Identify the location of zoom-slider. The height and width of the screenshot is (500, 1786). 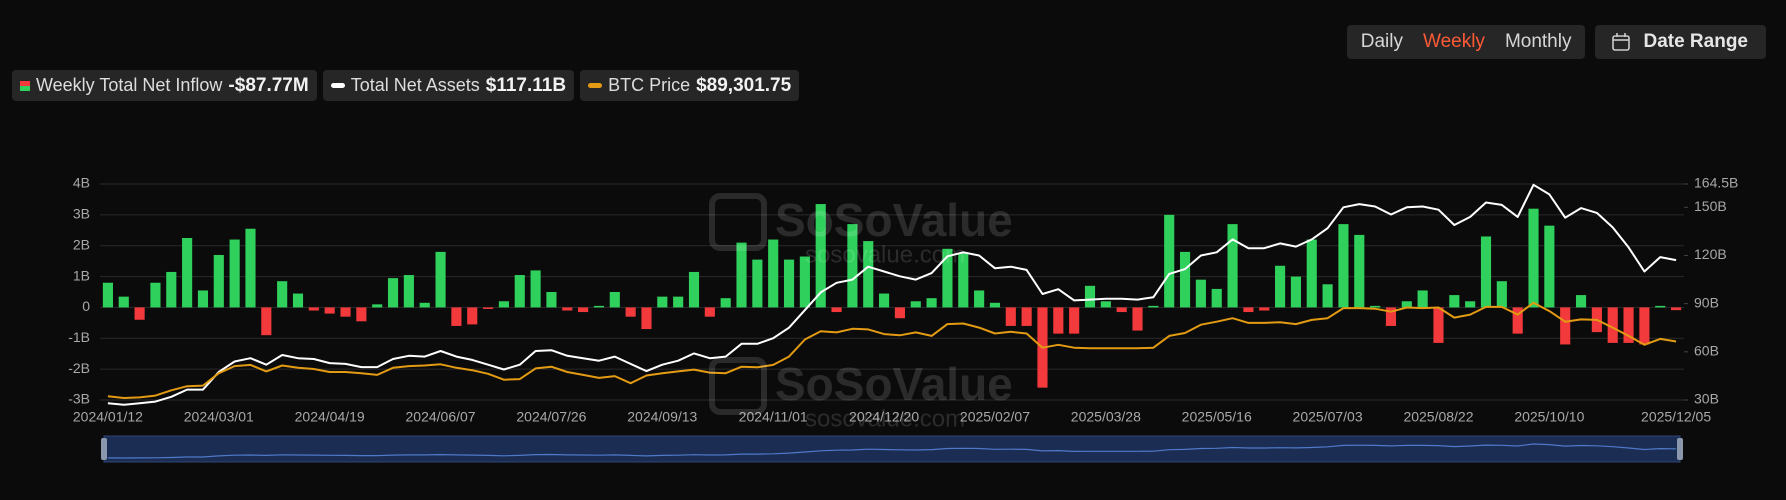
(892, 449).